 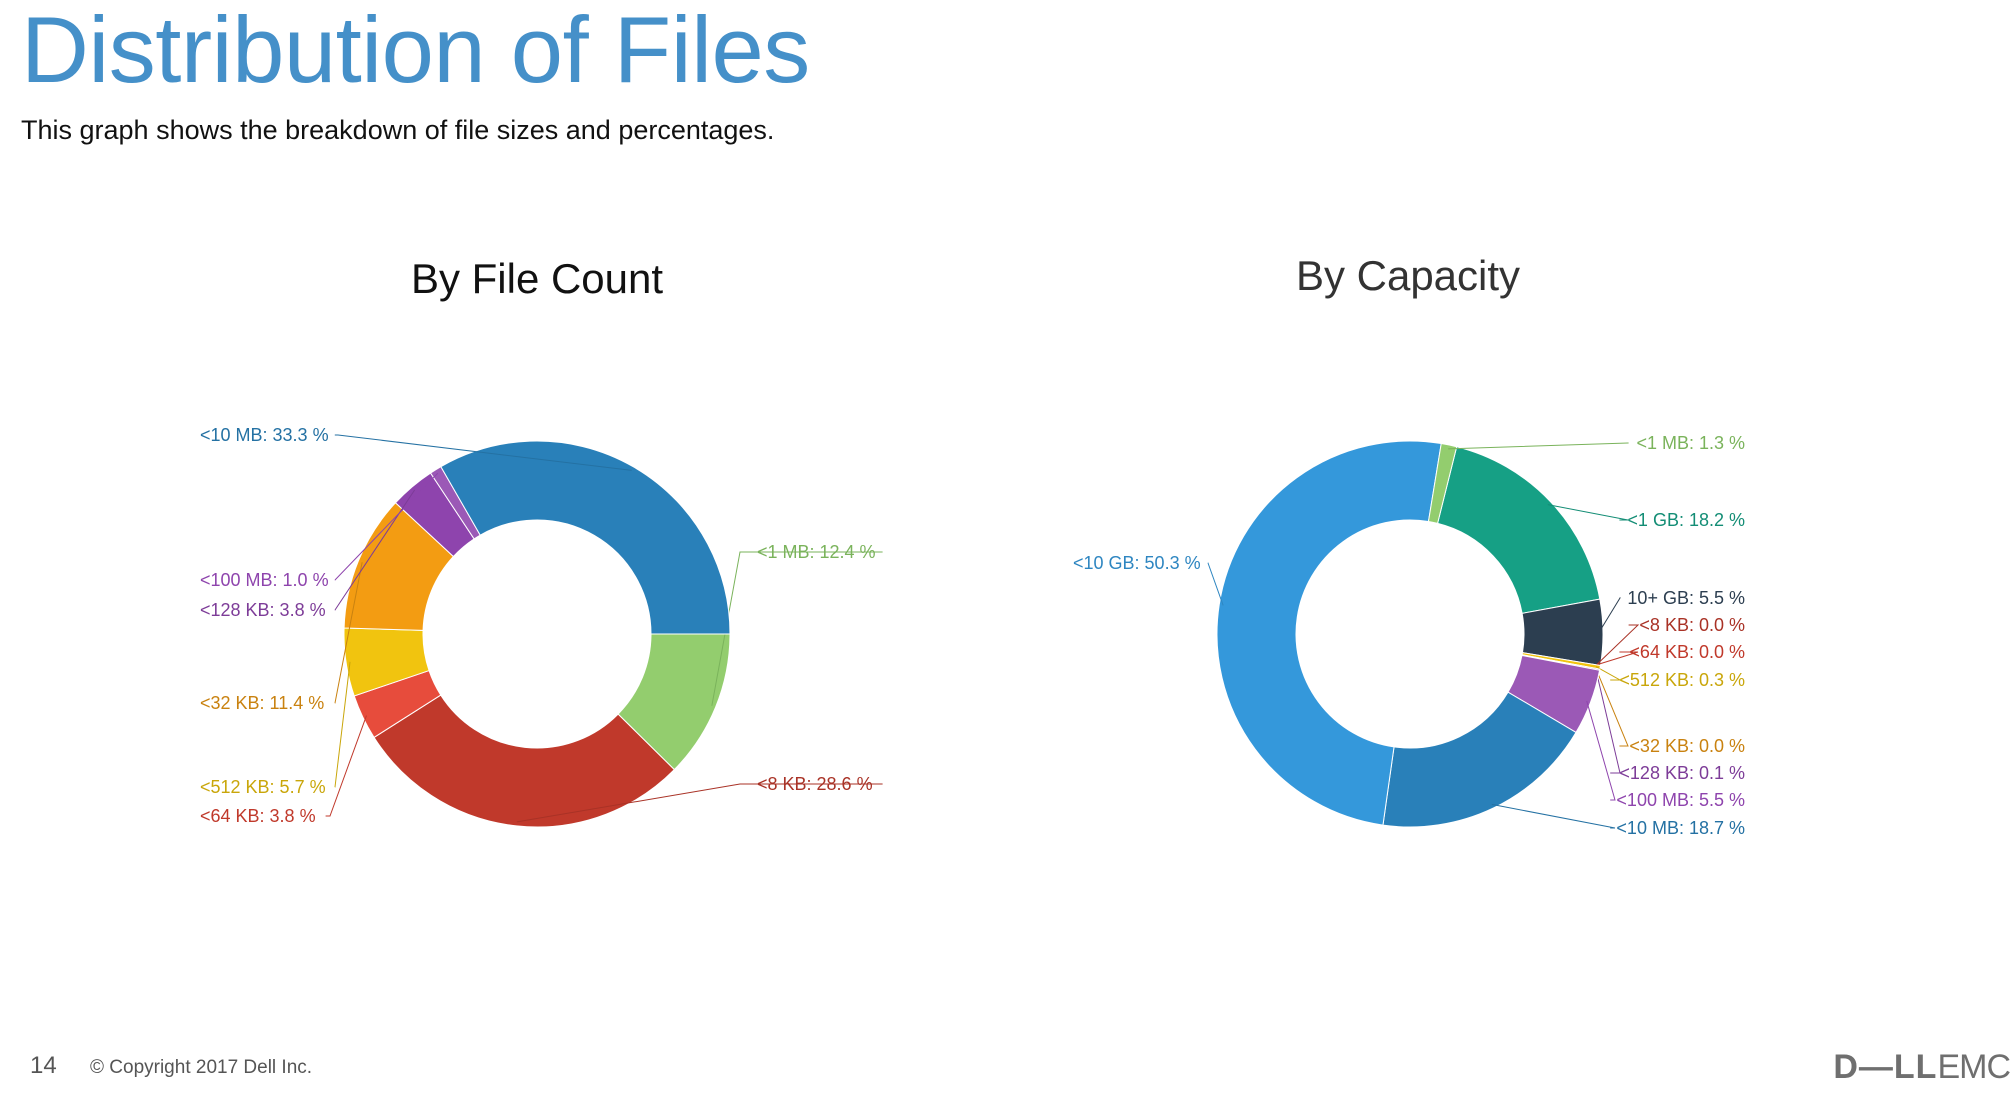 I want to click on slice-label: <100 MB: 5.5 %, so click(x=1680, y=800).